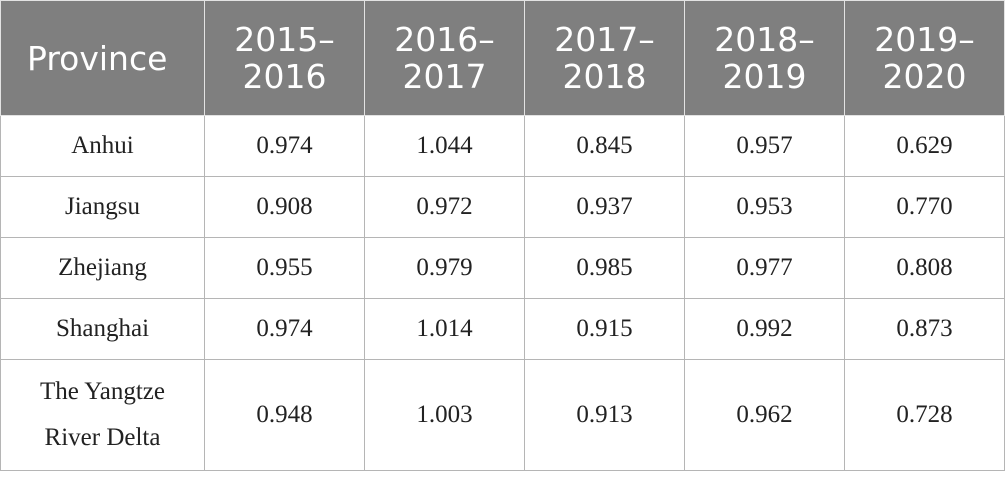 This screenshot has width=1005, height=490. What do you see at coordinates (444, 207) in the screenshot?
I see `table-cell: 0.972` at bounding box center [444, 207].